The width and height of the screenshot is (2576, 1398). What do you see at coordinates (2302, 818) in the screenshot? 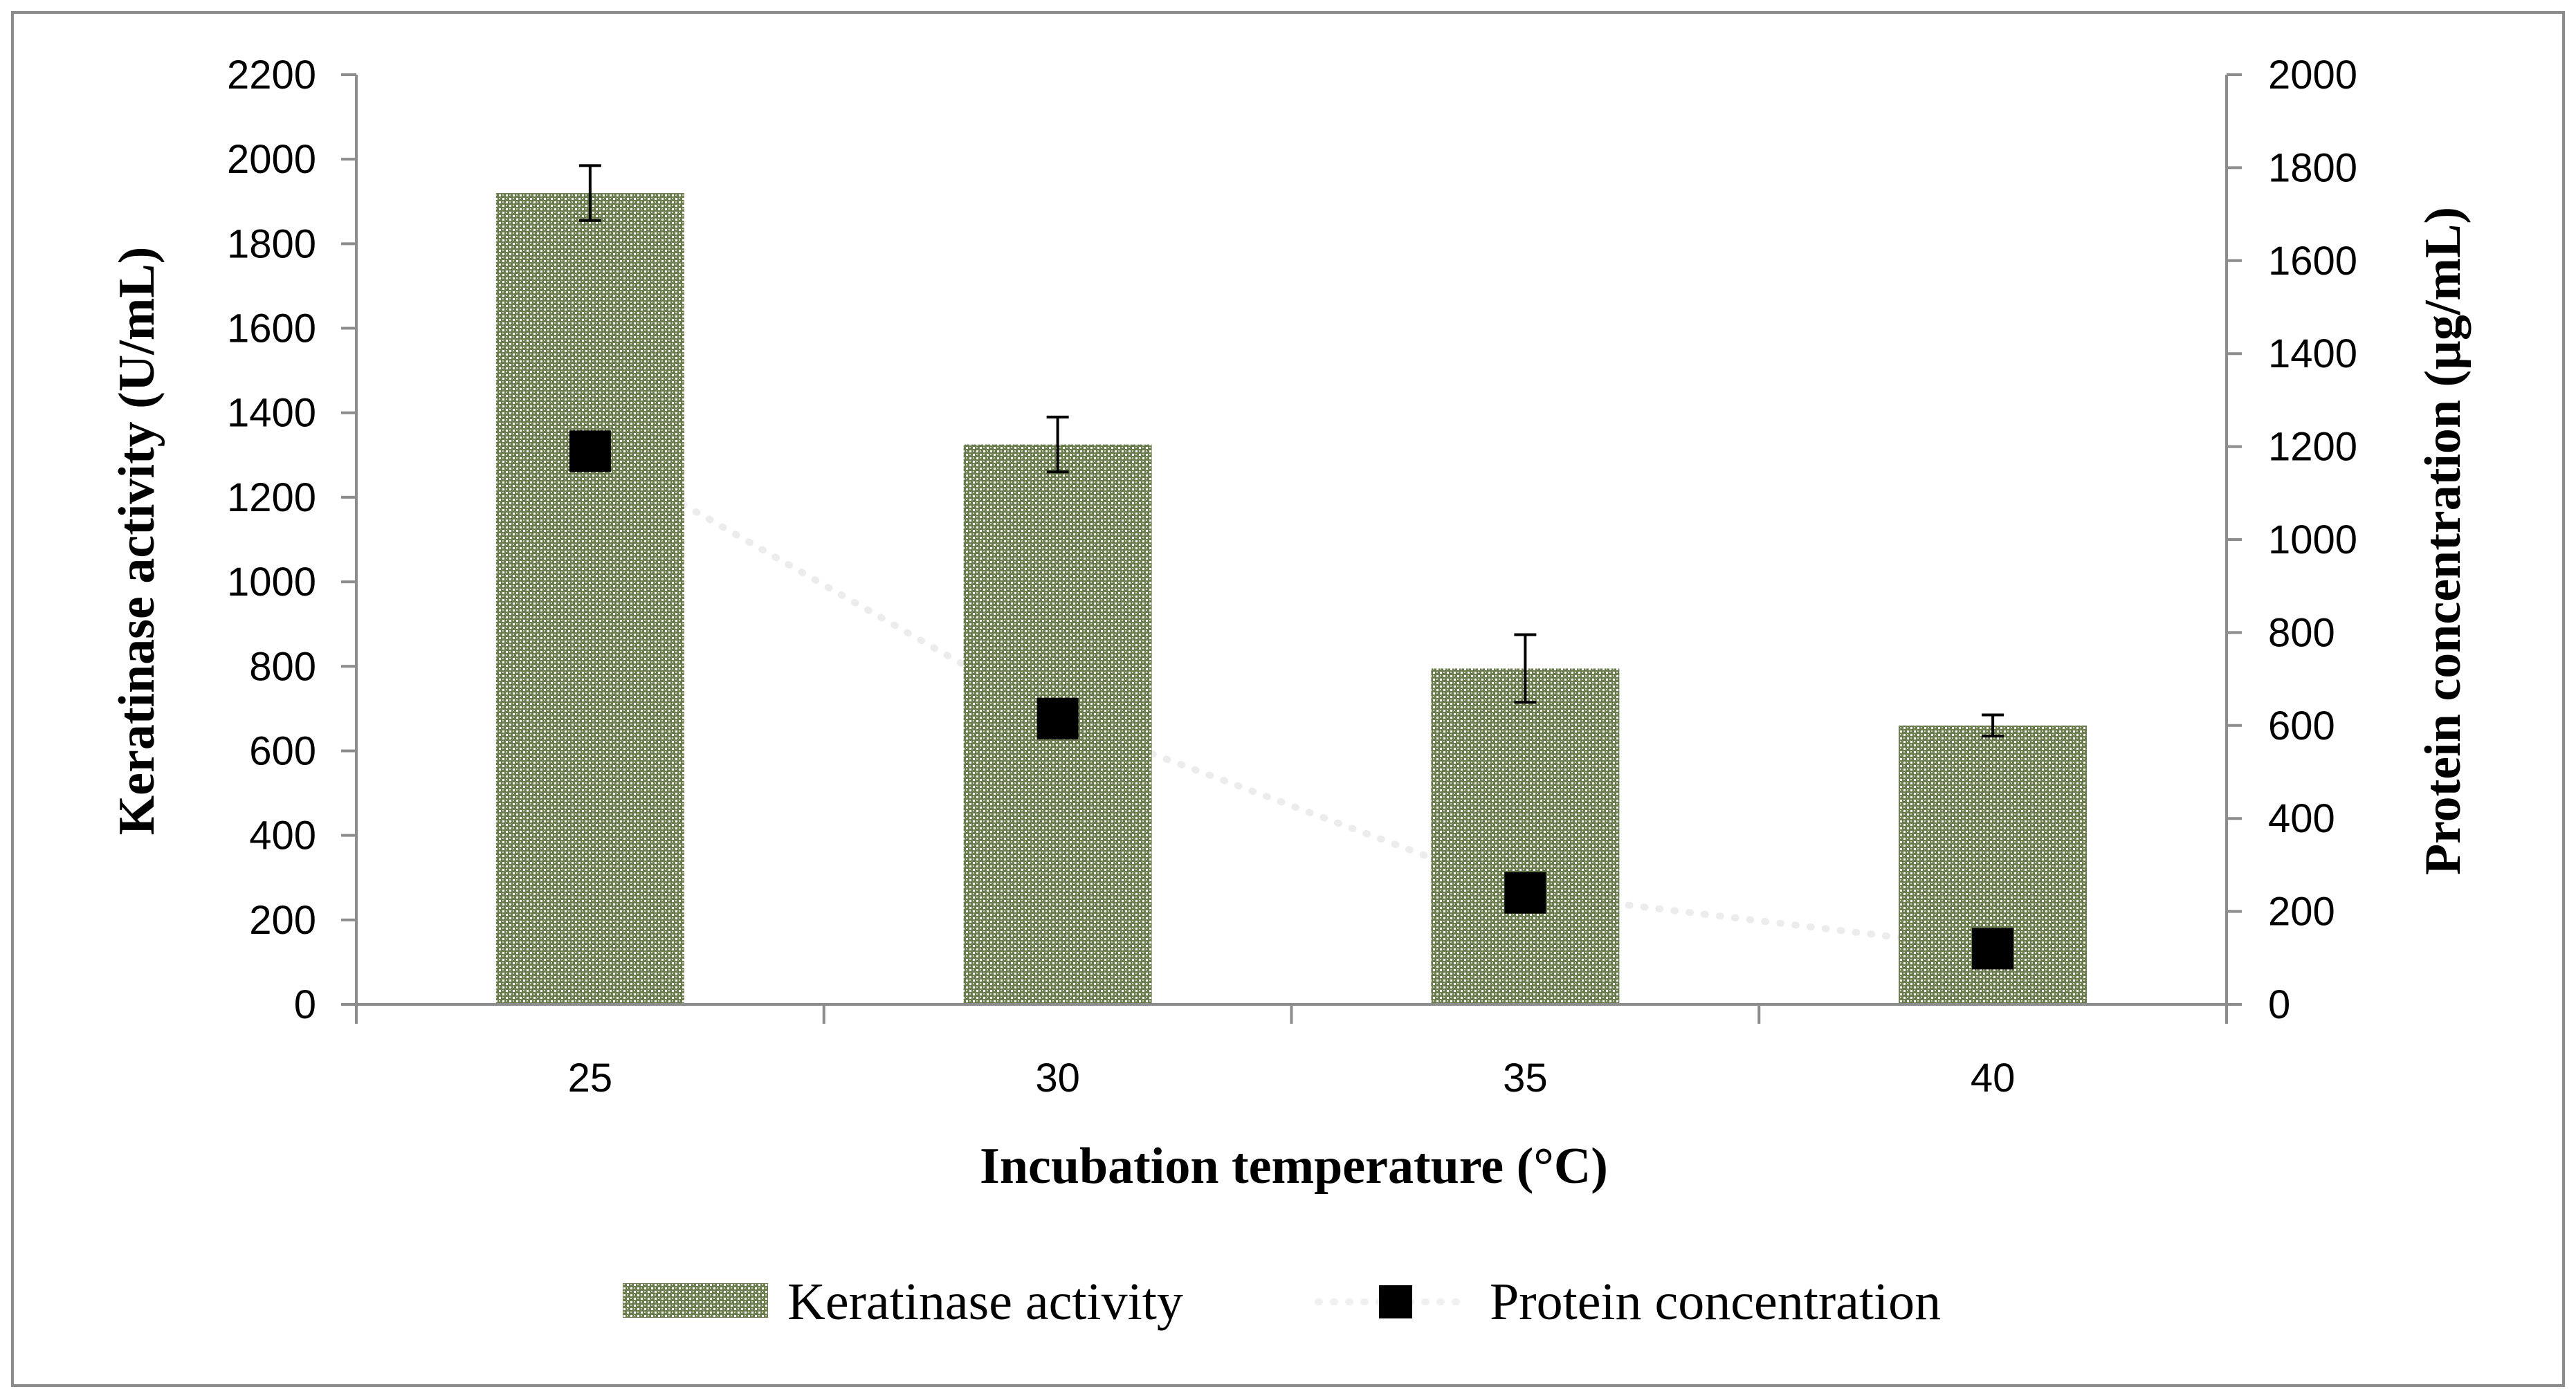
I see `y2-tick-label: 400` at bounding box center [2302, 818].